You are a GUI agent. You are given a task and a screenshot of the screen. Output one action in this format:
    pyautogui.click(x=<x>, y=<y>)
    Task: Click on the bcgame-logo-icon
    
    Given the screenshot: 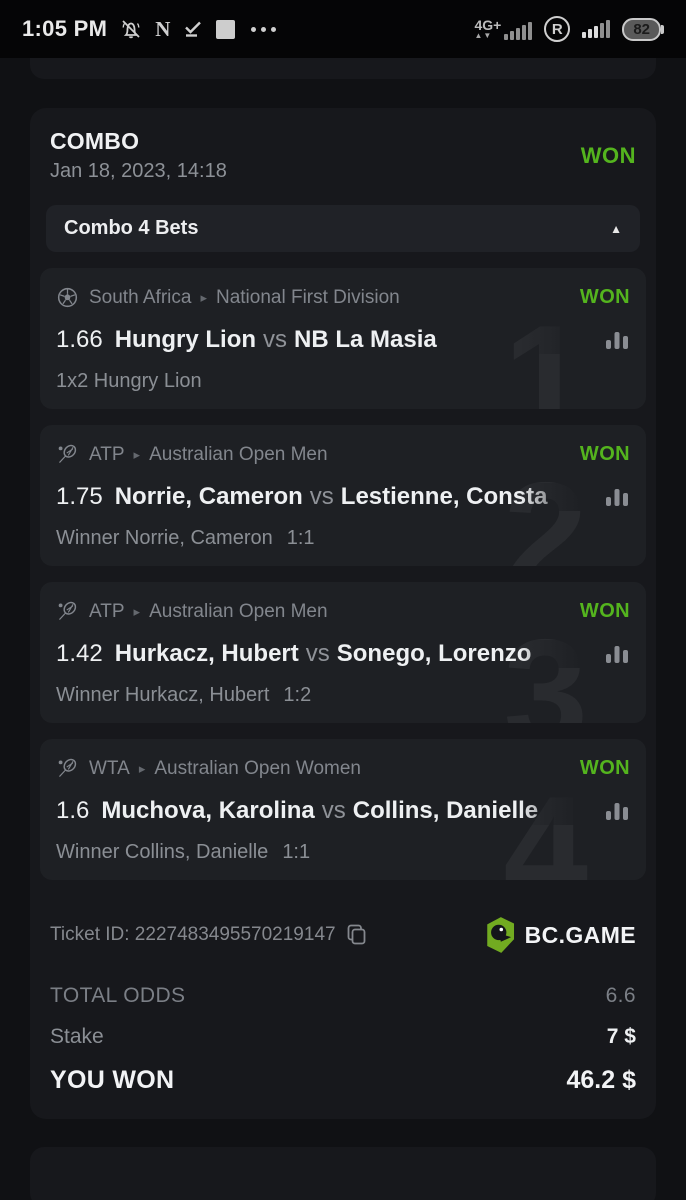 What is the action you would take?
    pyautogui.click(x=500, y=935)
    